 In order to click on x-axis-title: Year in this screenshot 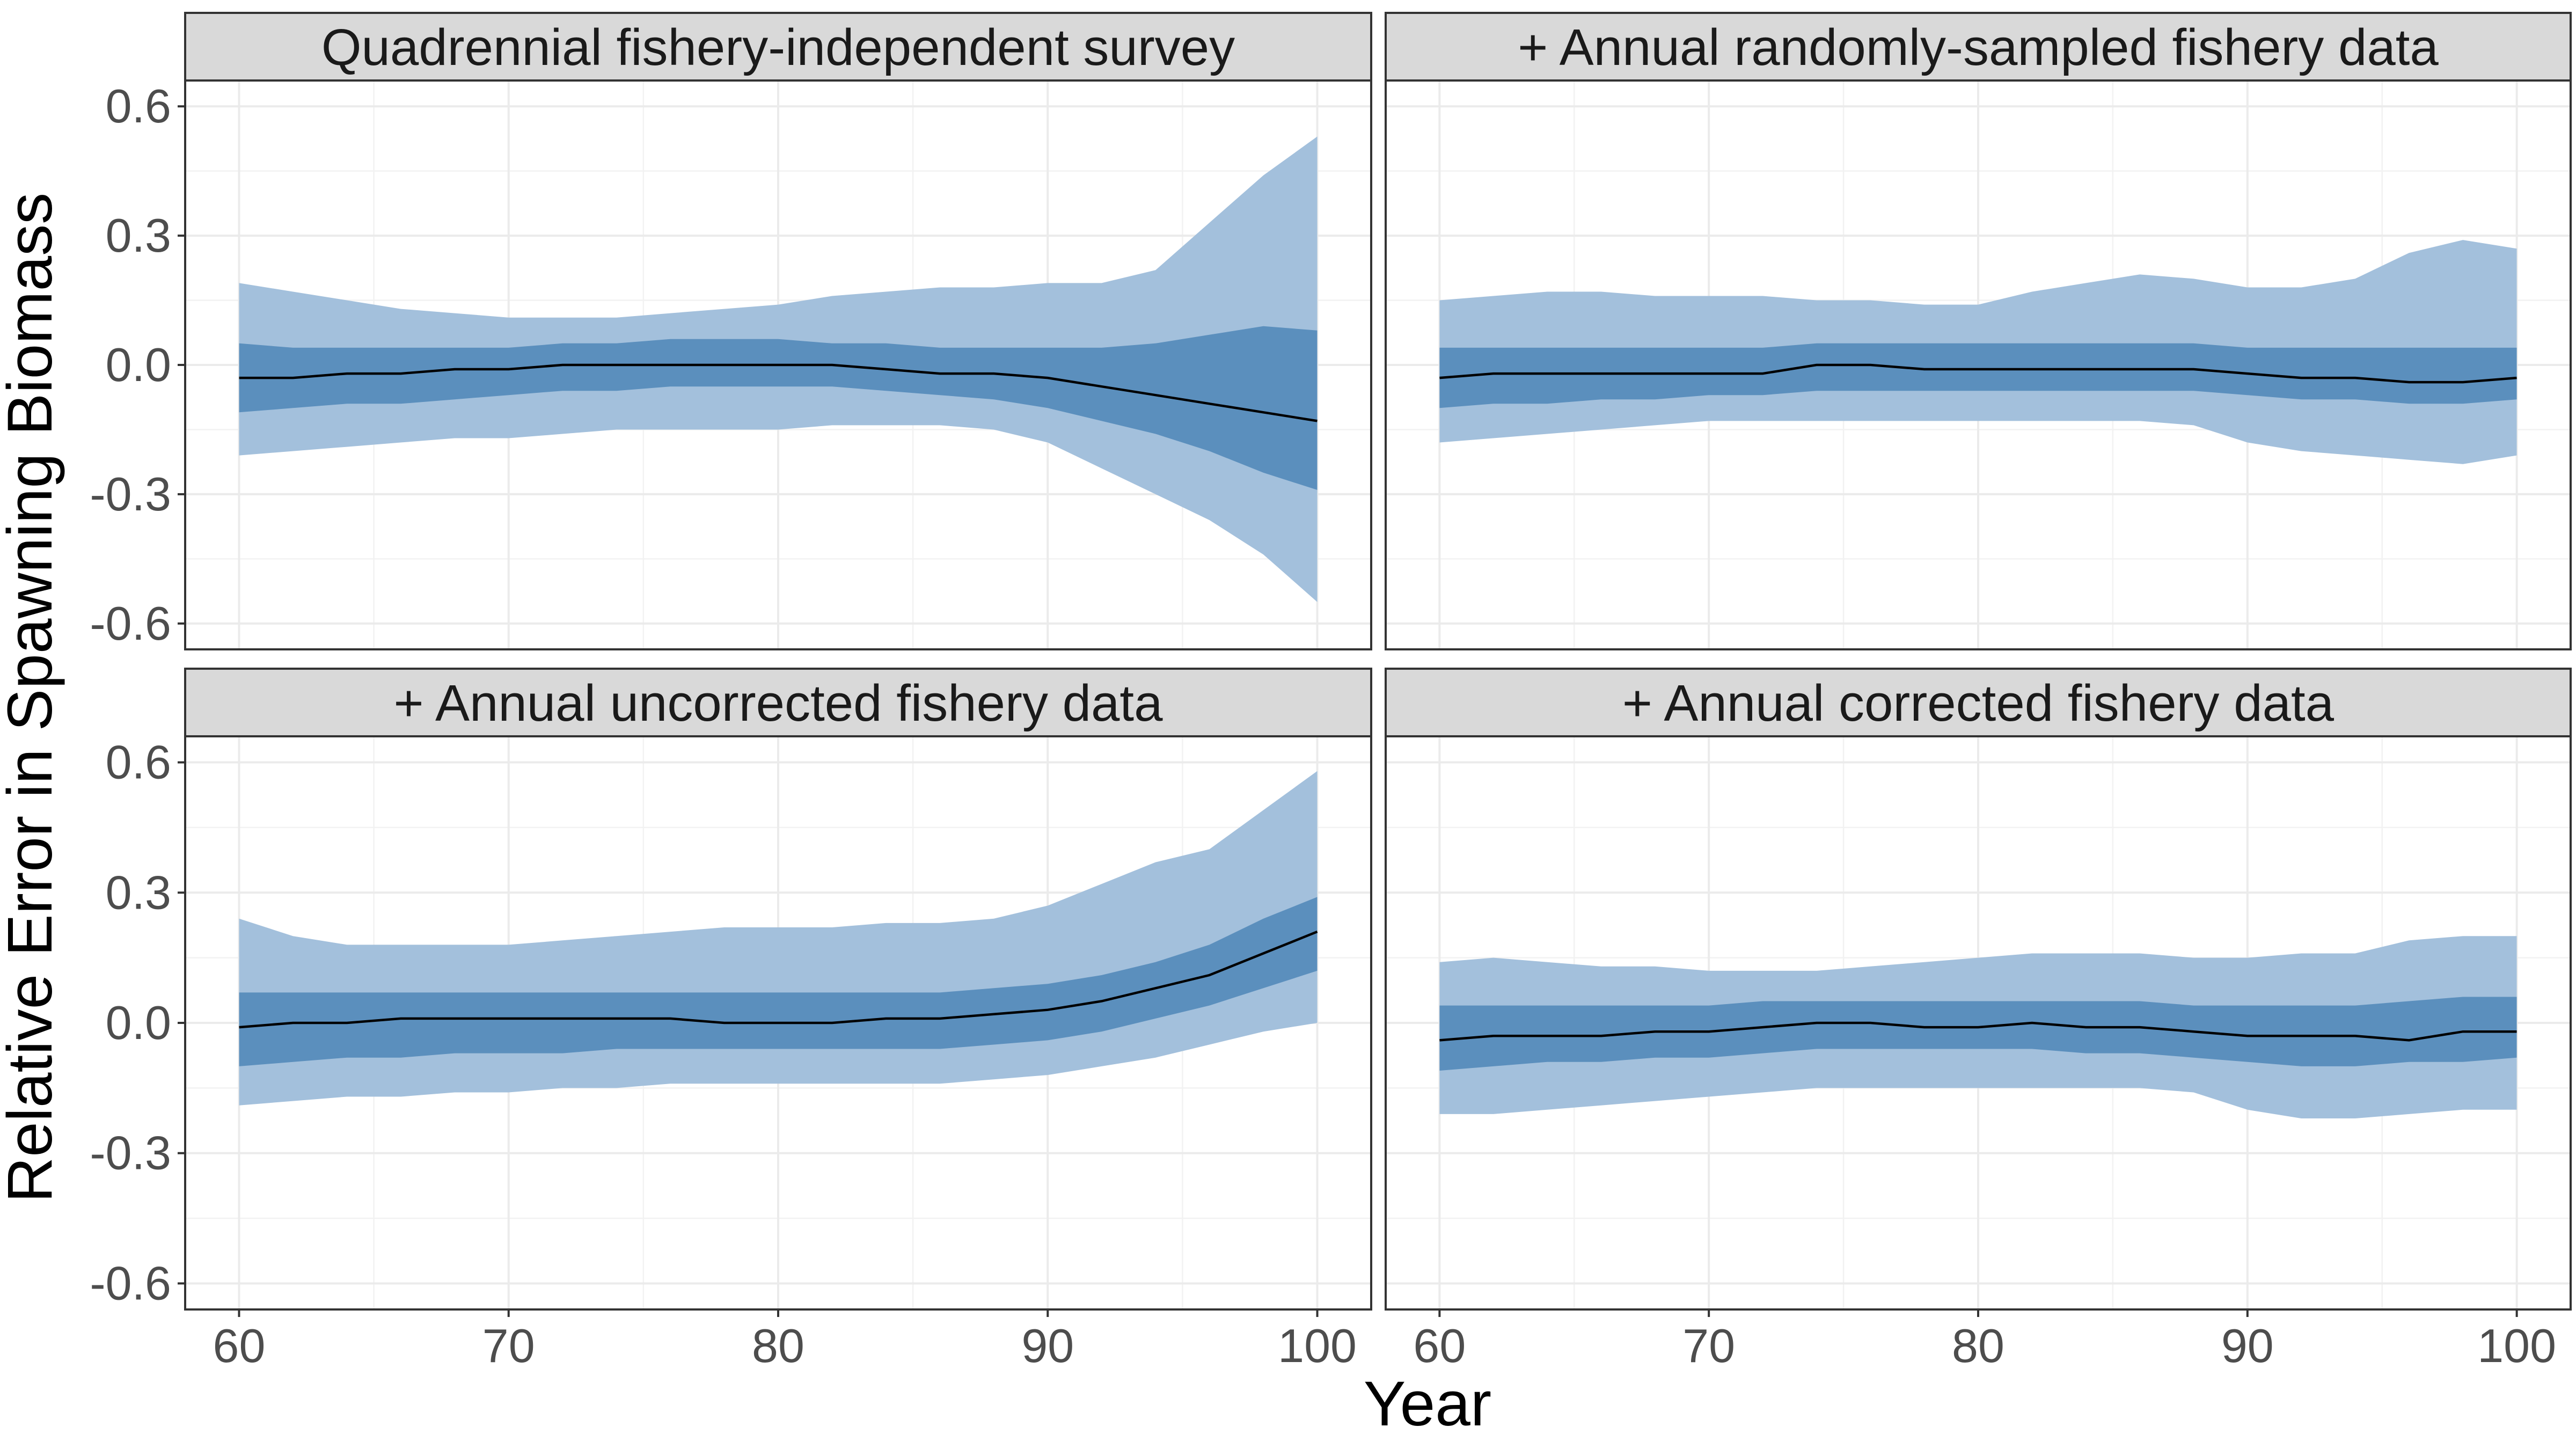, I will do `click(1427, 1403)`.